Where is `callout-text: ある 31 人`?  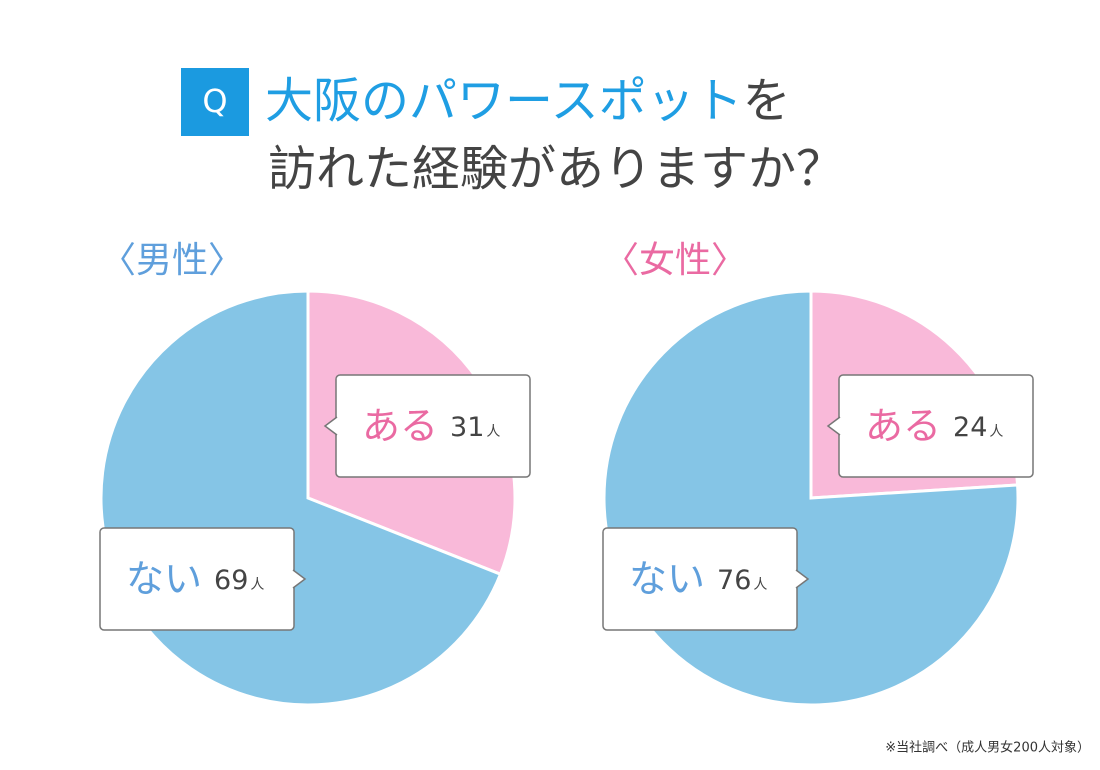
callout-text: ある 31 人 is located at coordinates (431, 426).